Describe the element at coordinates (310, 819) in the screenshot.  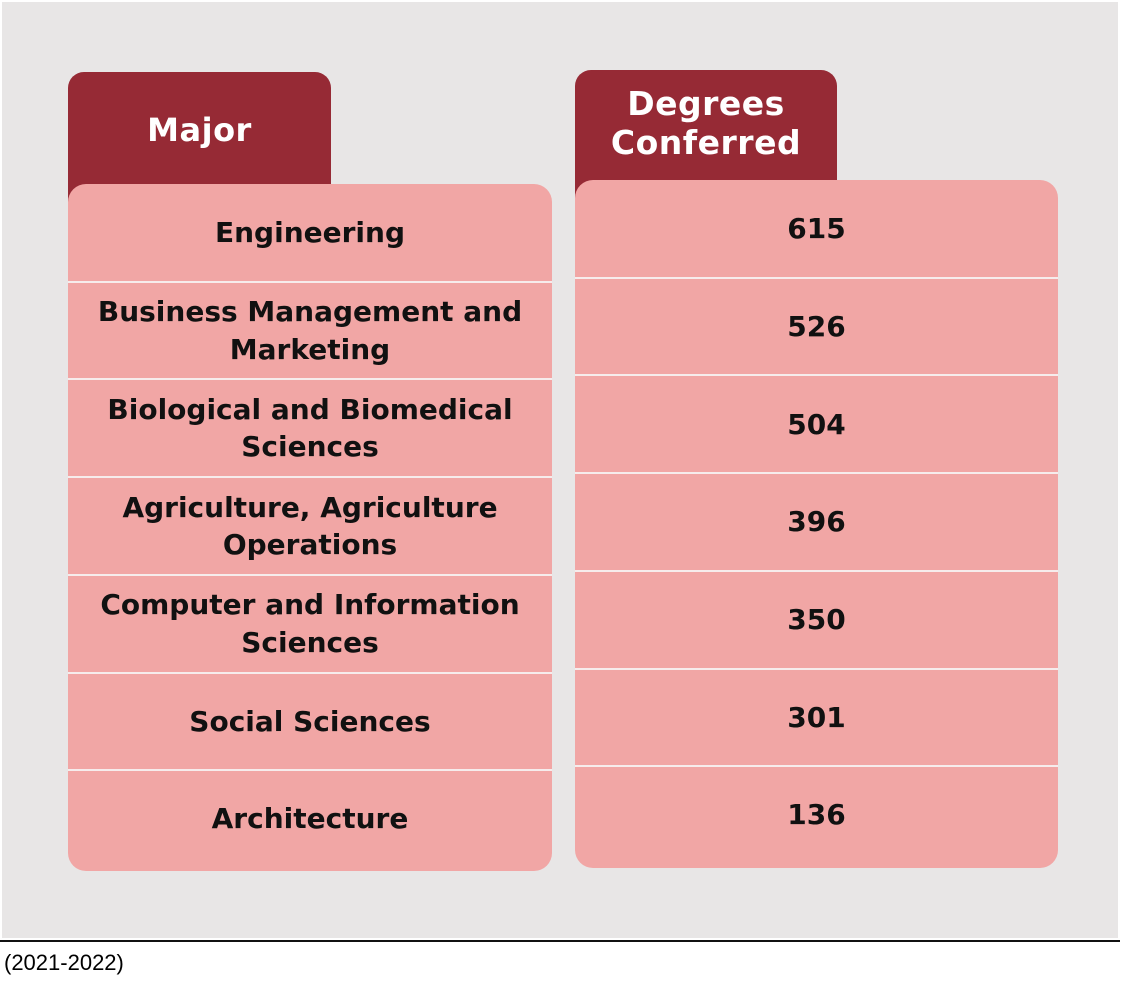
I see `major-cell: Architecture` at that location.